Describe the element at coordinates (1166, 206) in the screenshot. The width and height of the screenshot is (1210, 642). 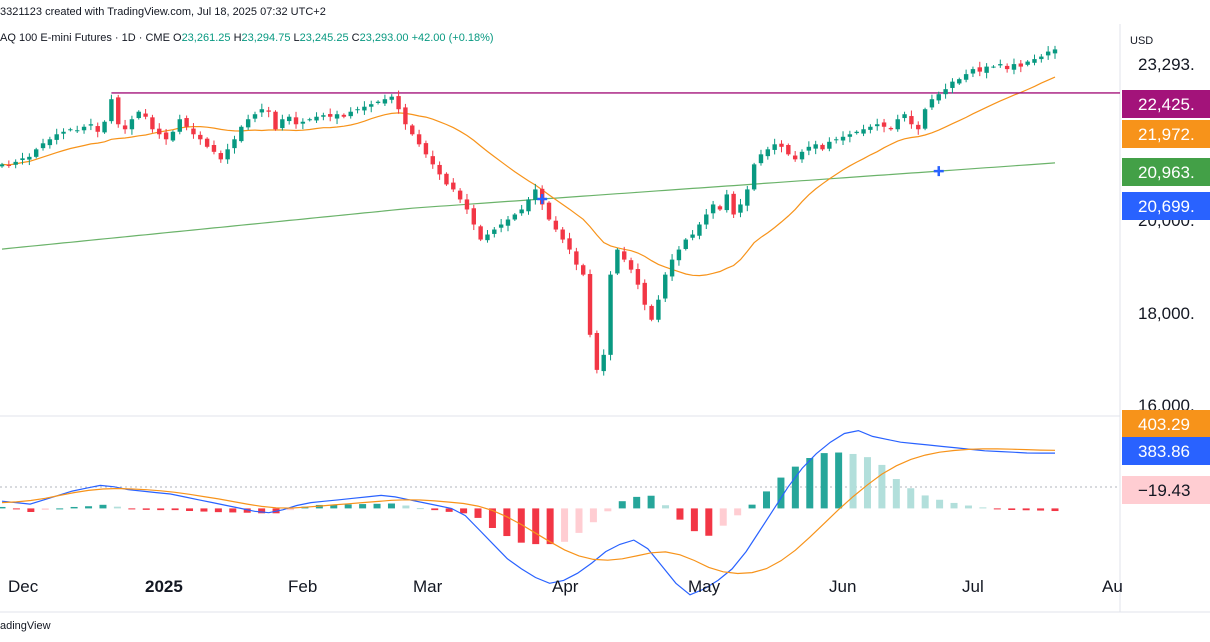
I see `price-tag-label: 20,699.` at that location.